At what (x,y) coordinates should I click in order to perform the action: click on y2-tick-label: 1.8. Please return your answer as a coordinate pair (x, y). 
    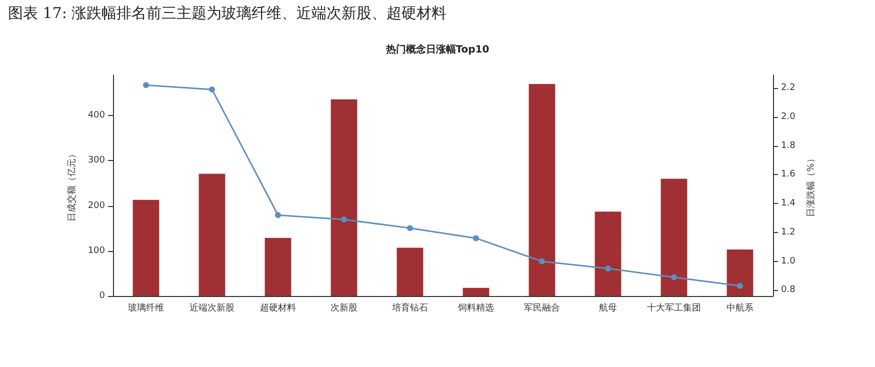
    Looking at the image, I should click on (788, 145).